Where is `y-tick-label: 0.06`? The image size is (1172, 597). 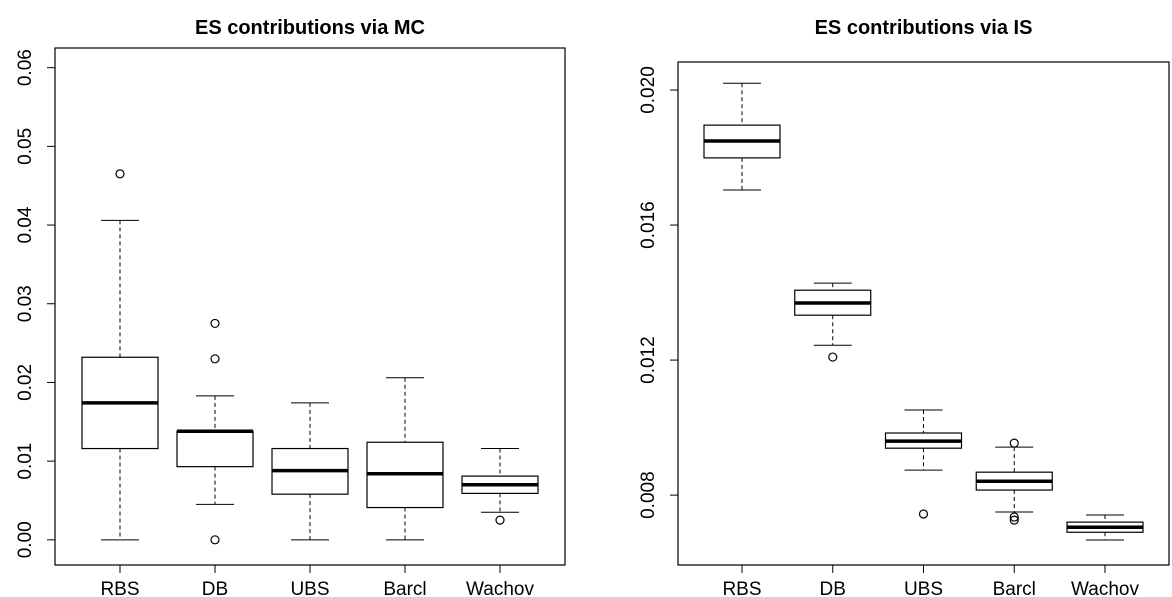
y-tick-label: 0.06 is located at coordinates (25, 67).